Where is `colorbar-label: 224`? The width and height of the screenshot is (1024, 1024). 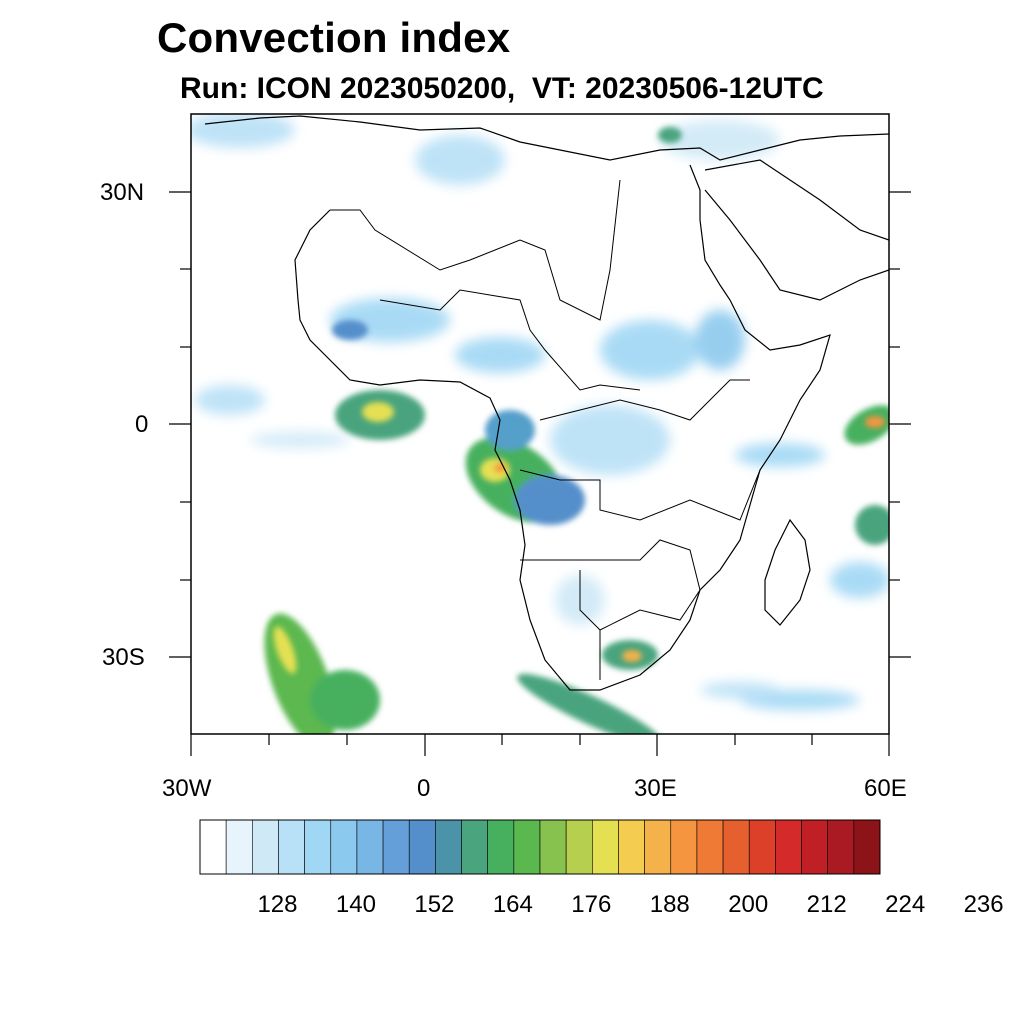
colorbar-label: 224 is located at coordinates (905, 904).